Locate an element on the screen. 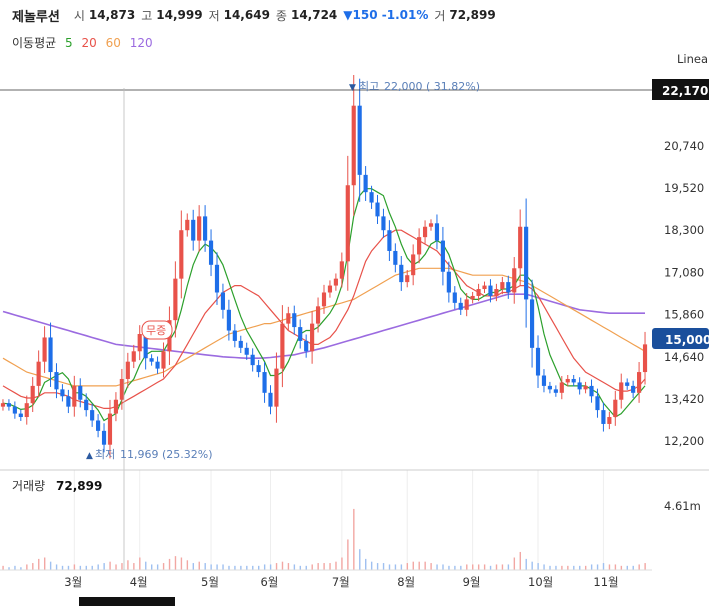  current-price-badge is located at coordinates (680, 338).